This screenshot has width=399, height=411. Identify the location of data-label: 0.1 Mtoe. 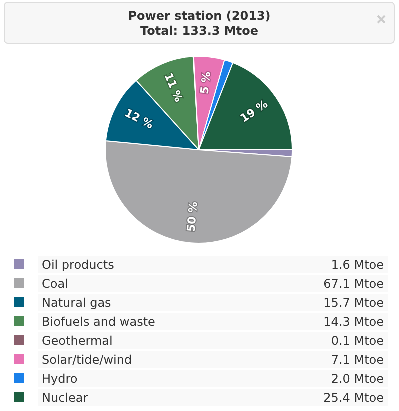
(325, 340).